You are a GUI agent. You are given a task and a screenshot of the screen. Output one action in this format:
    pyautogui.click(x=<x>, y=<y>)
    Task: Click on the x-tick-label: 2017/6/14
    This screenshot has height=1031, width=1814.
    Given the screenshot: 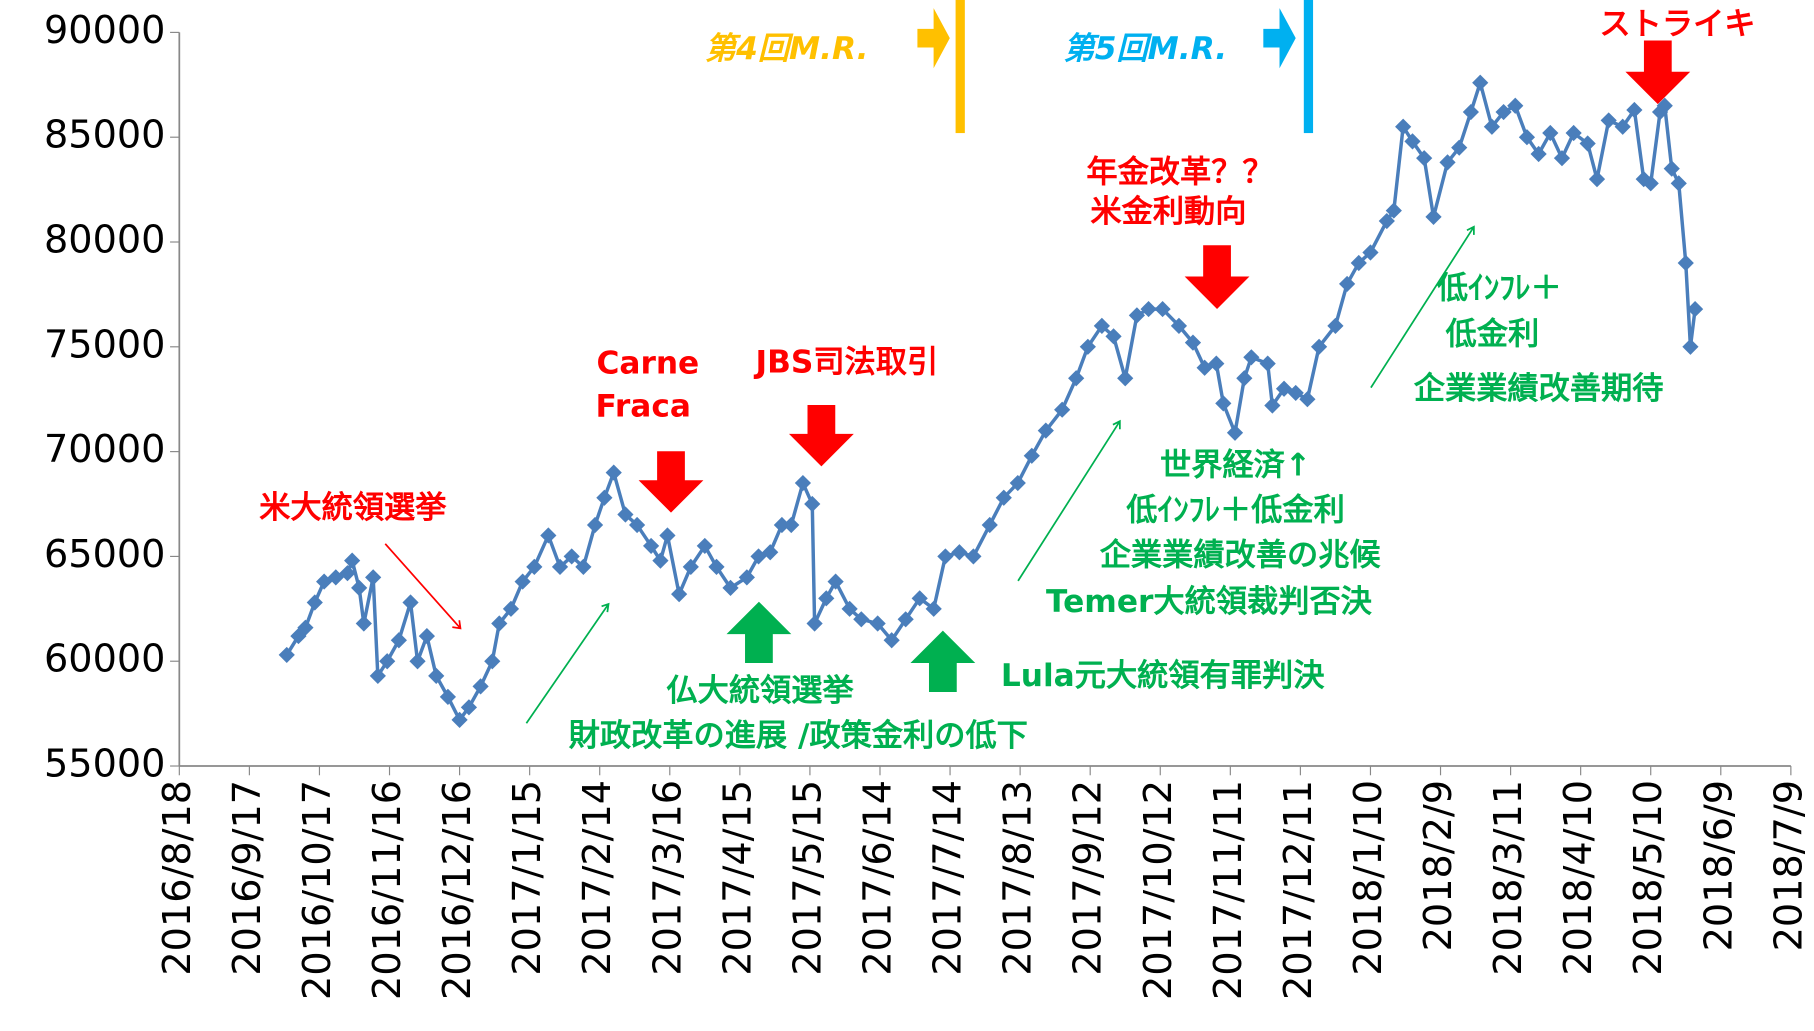 What is the action you would take?
    pyautogui.click(x=878, y=878)
    